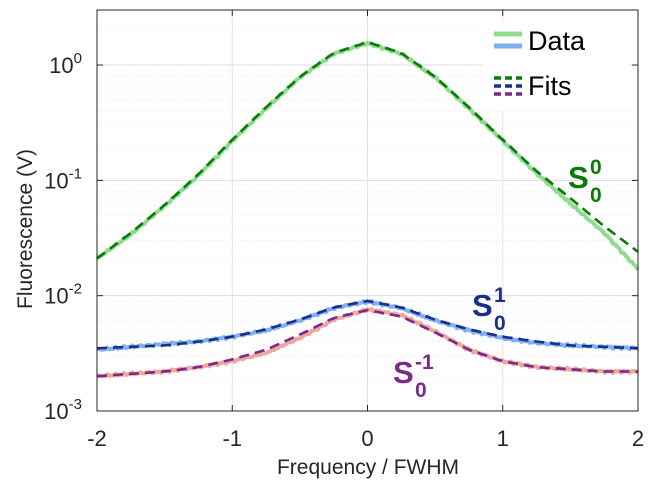 Image resolution: width=657 pixels, height=483 pixels. What do you see at coordinates (596, 195) in the screenshot?
I see `annotation-S00-sub: 0` at bounding box center [596, 195].